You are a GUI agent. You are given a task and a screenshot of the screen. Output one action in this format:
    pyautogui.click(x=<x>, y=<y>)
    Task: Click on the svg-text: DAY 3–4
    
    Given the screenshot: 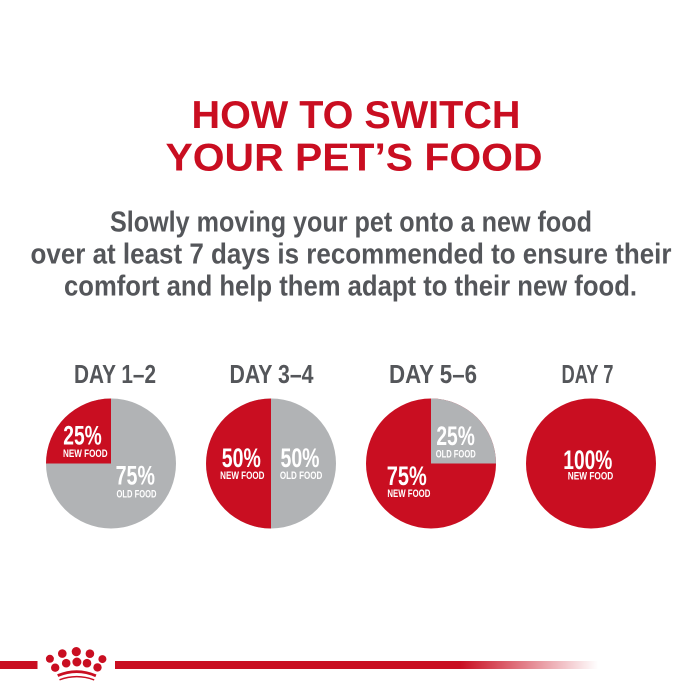 What is the action you would take?
    pyautogui.click(x=272, y=374)
    